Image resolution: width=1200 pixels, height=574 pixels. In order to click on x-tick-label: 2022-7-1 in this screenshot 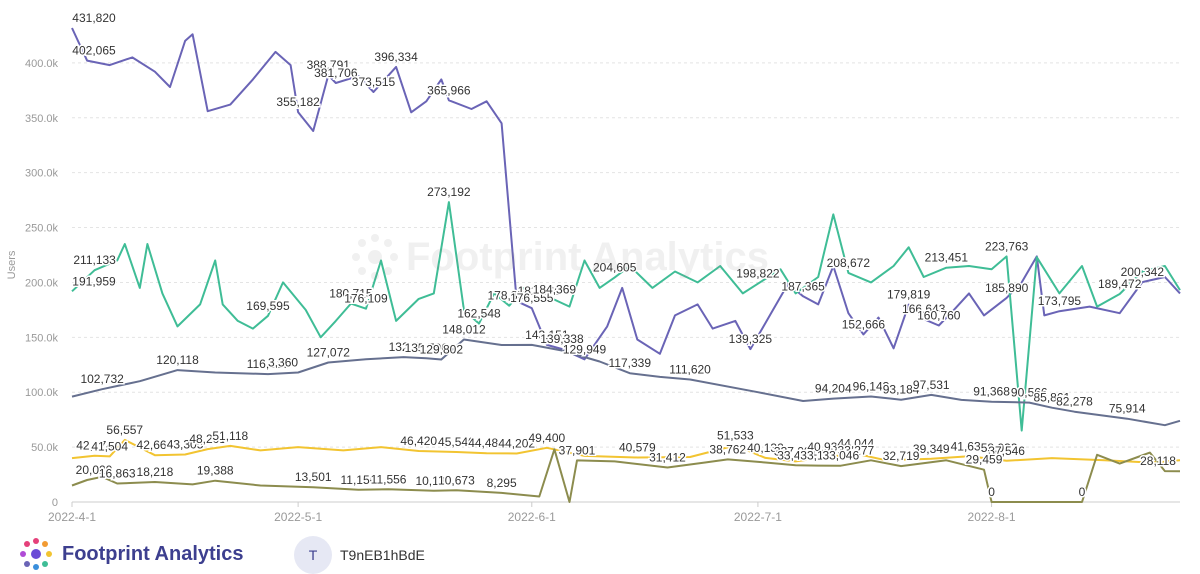, I will do `click(758, 517)`.